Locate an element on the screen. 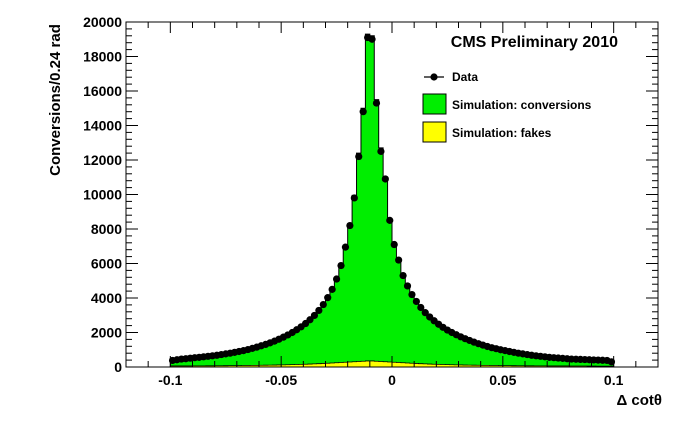 Image resolution: width=696 pixels, height=422 pixels. legend-swatch-conversions is located at coordinates (434, 104).